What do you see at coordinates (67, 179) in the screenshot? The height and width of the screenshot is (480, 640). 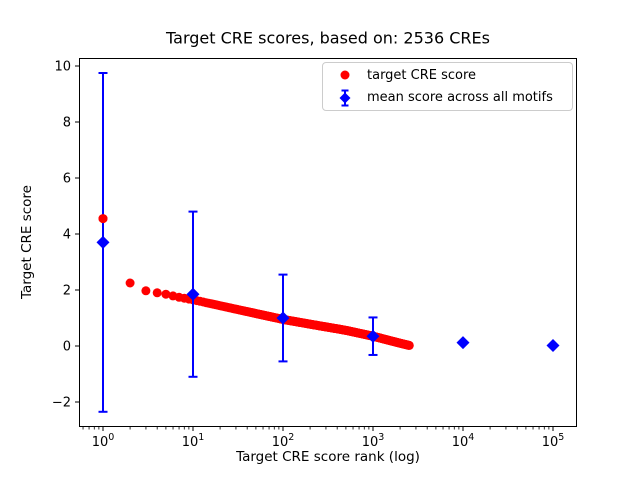 I see `y-tick-label: 6` at bounding box center [67, 179].